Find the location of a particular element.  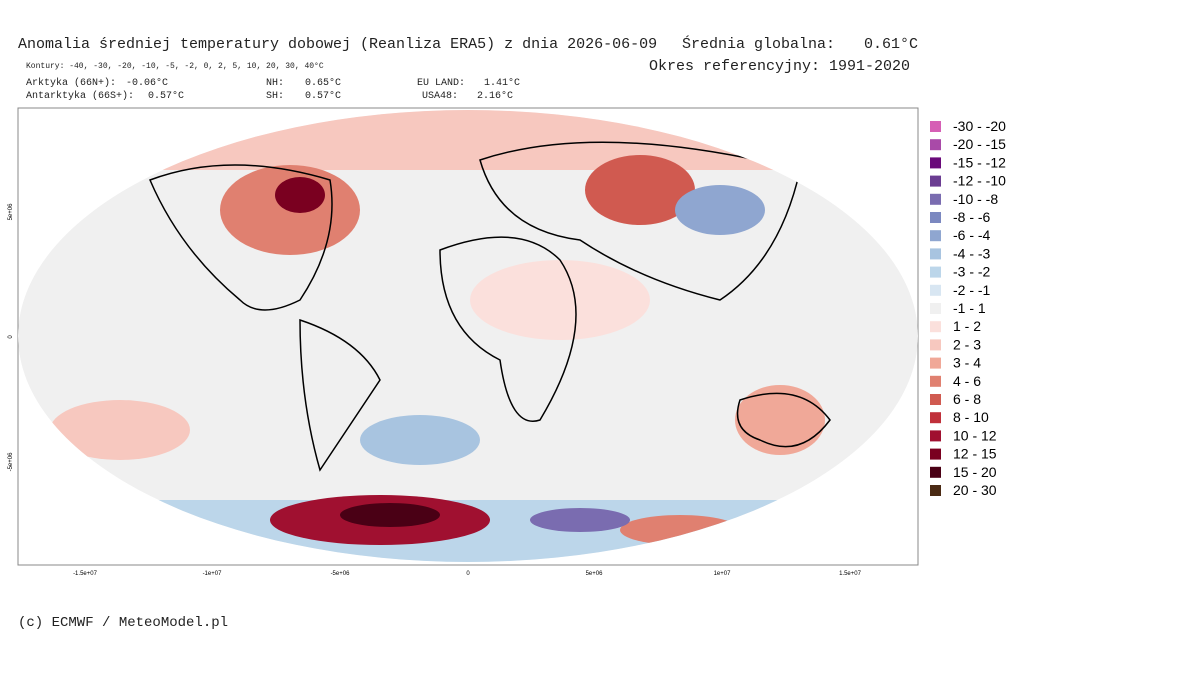

legend-label: 6 - 8 is located at coordinates (967, 399).